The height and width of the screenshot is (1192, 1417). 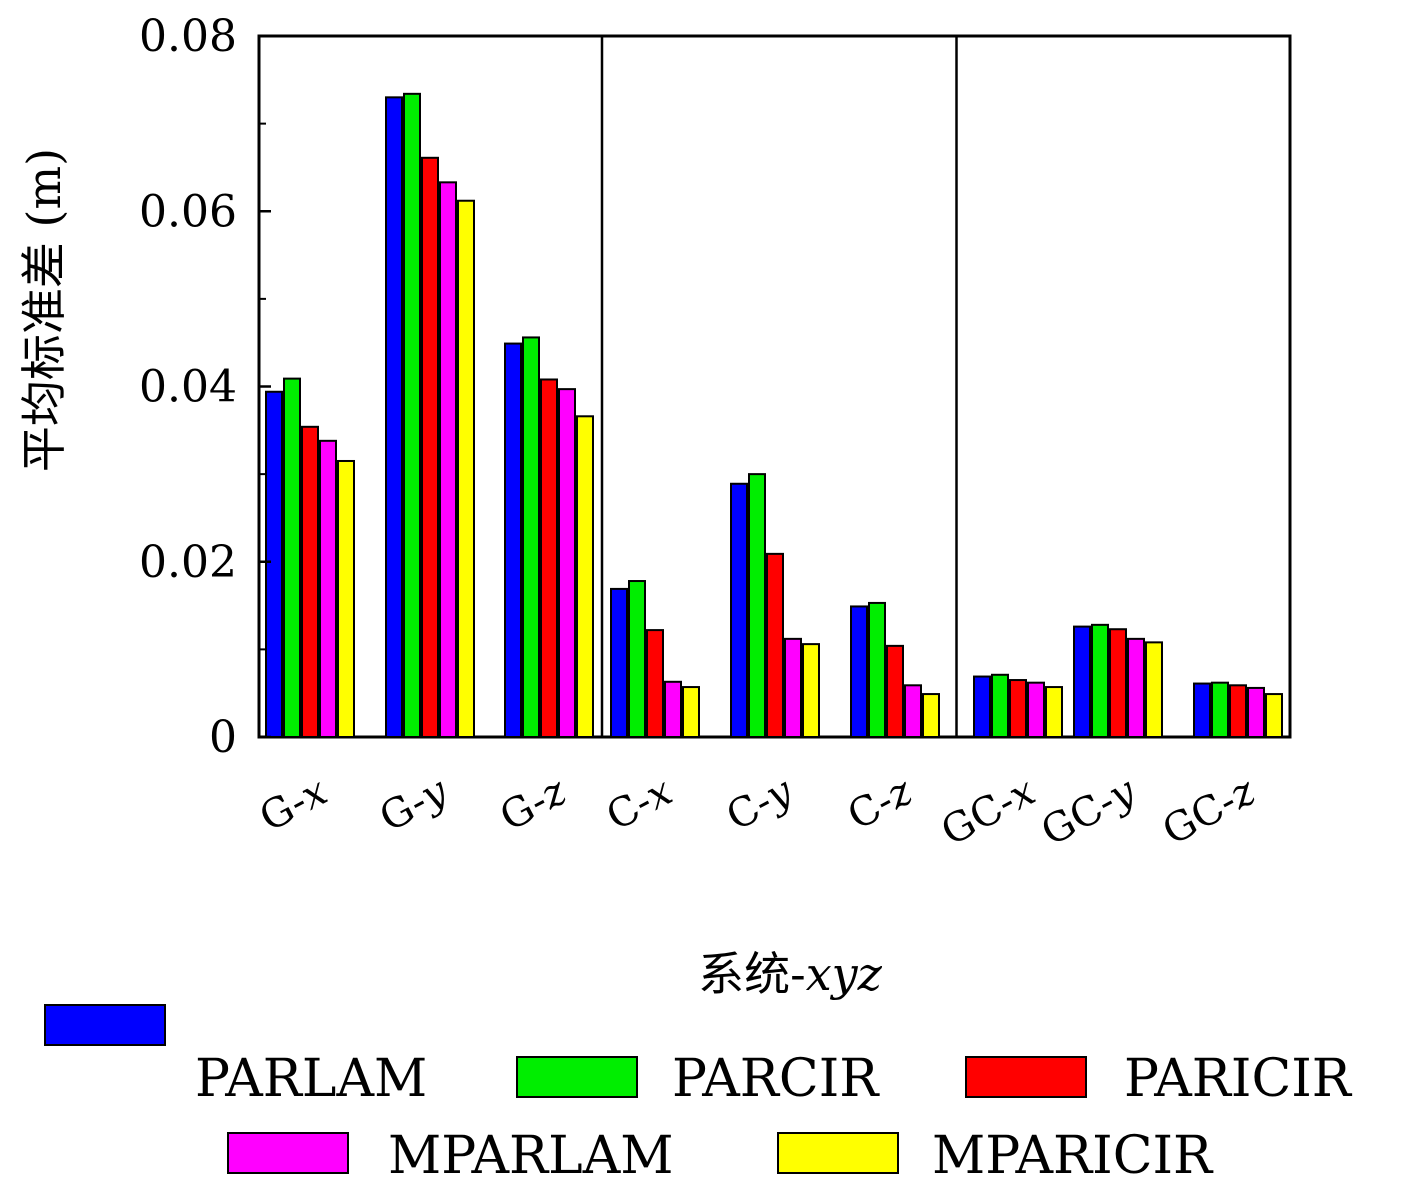 I want to click on legend-label: PARICIR, so click(x=1238, y=1079).